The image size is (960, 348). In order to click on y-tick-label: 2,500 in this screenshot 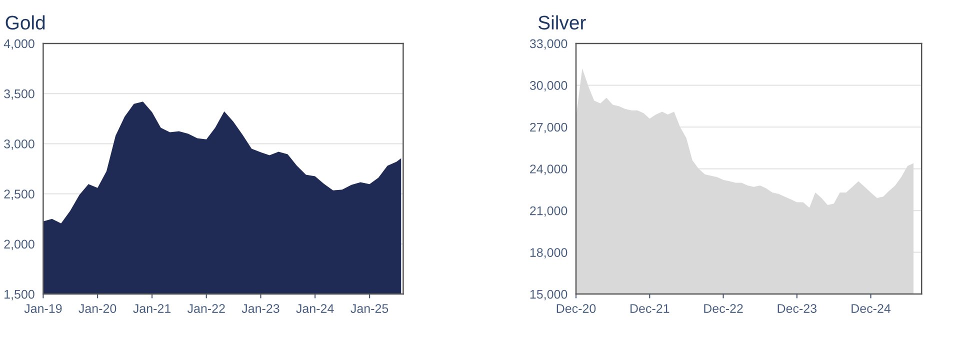, I will do `click(19, 195)`.